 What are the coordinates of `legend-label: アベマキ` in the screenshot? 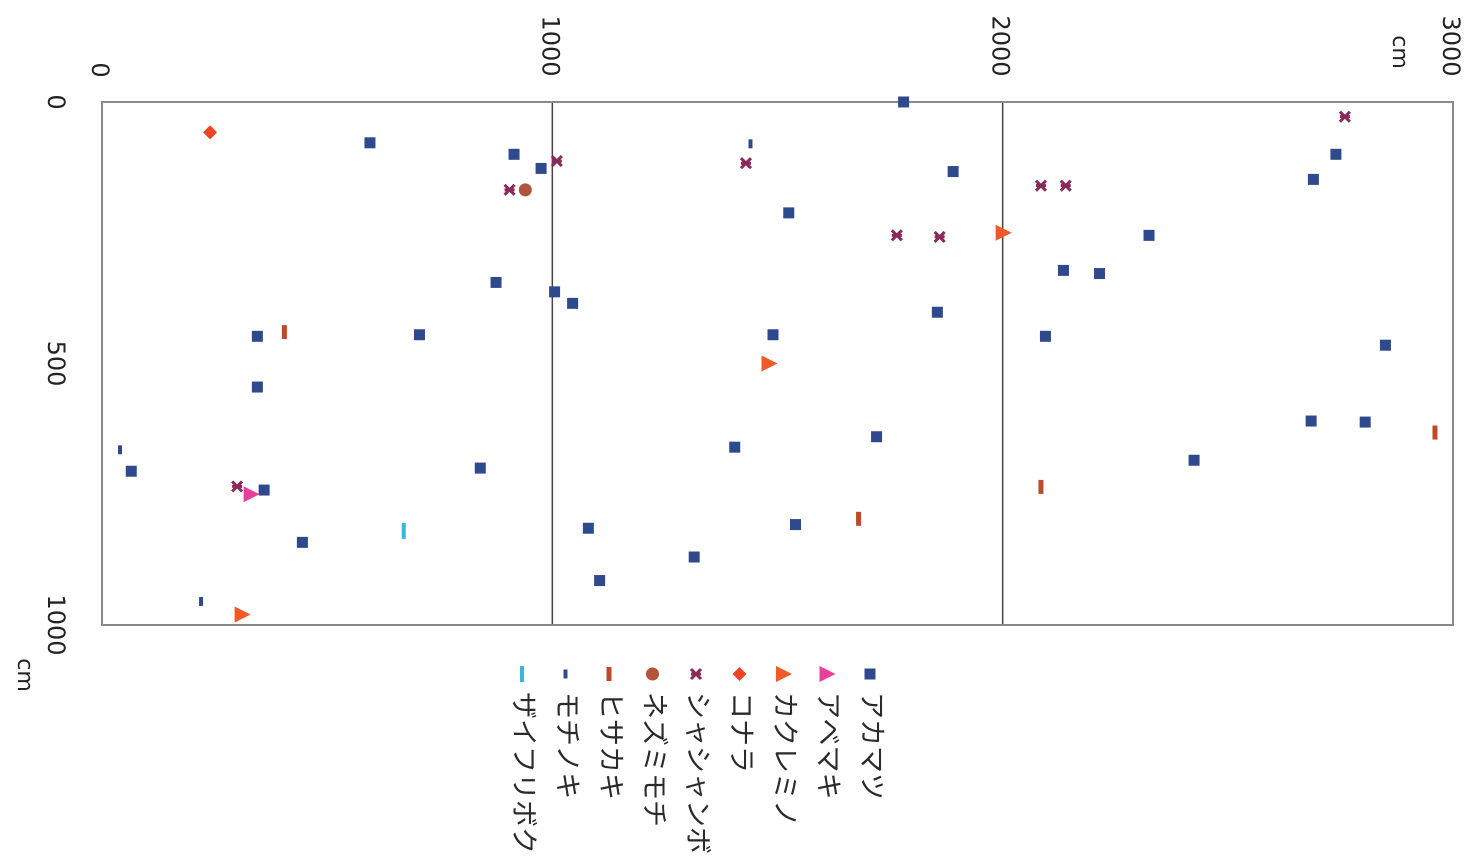 It's located at (827, 745).